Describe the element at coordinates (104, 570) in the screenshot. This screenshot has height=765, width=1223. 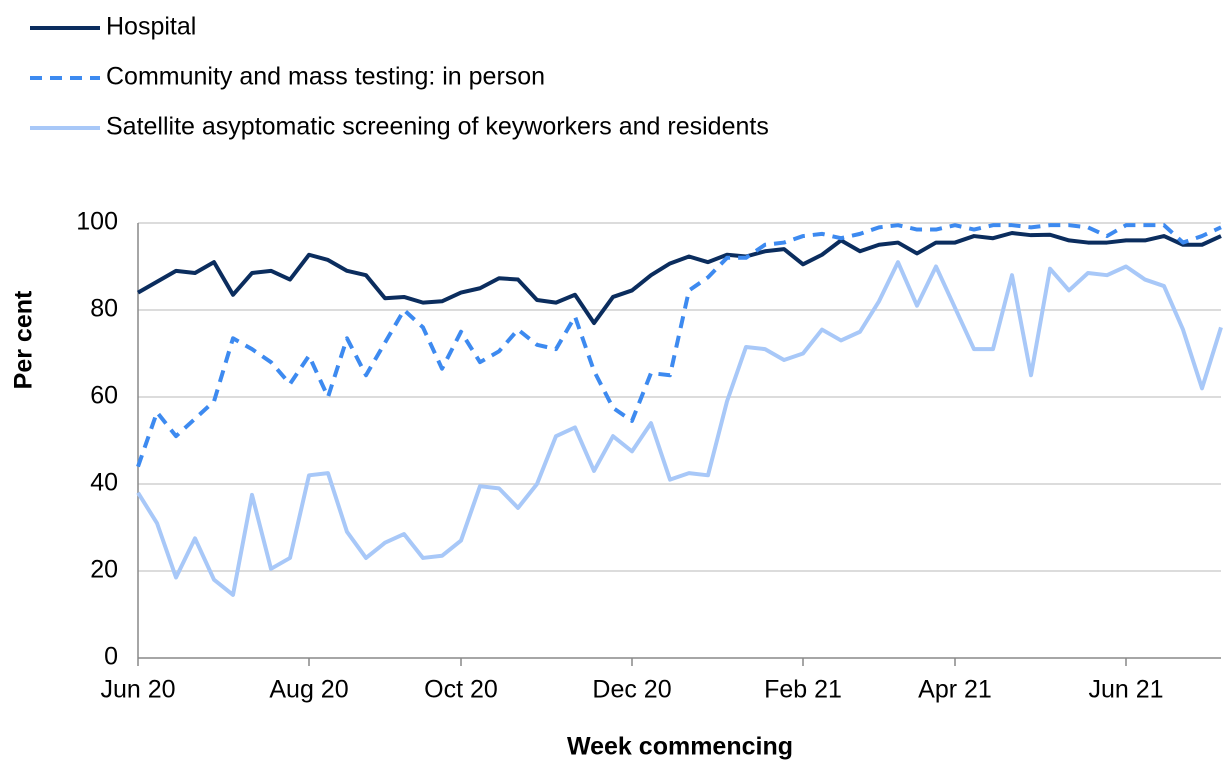
I see `y-tick-label: 20` at that location.